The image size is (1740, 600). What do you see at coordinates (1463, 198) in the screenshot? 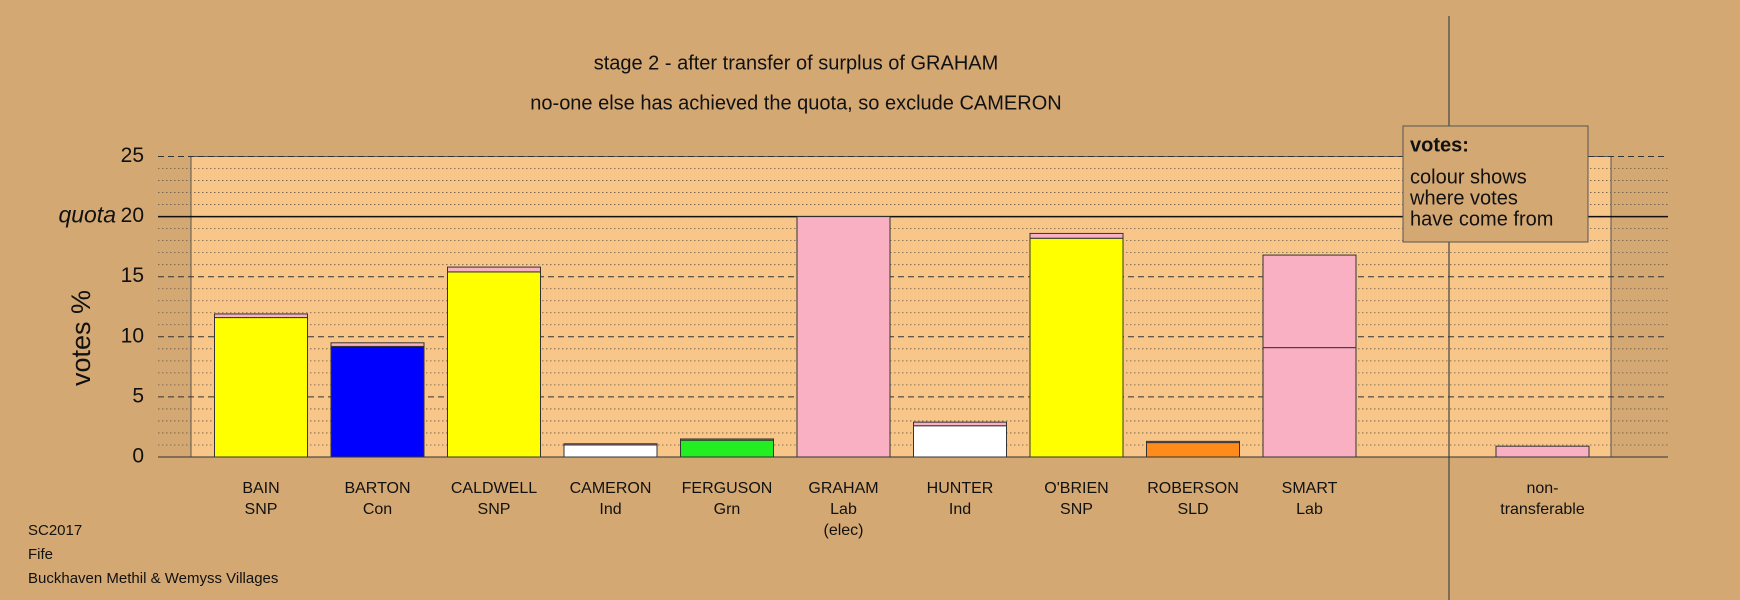
I see `legend-text: where votes` at bounding box center [1463, 198].